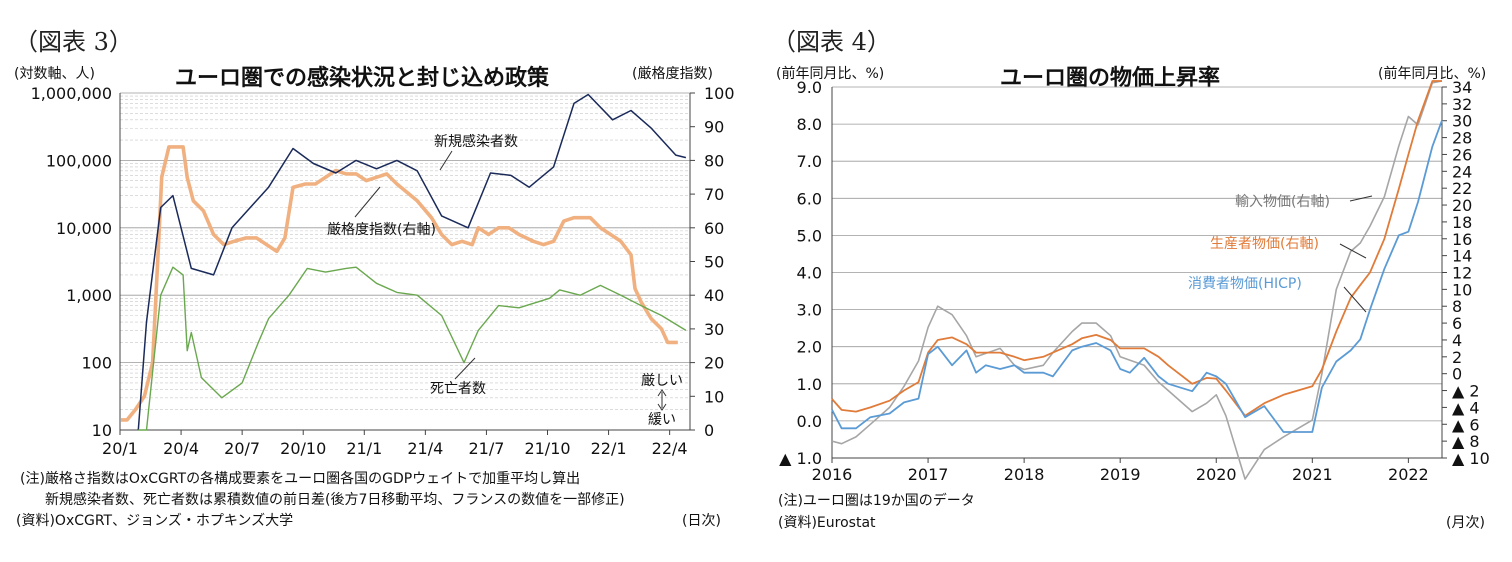 The width and height of the screenshot is (1512, 562). Describe the element at coordinates (1457, 357) in the screenshot. I see `y-right-tick-label: 2` at that location.